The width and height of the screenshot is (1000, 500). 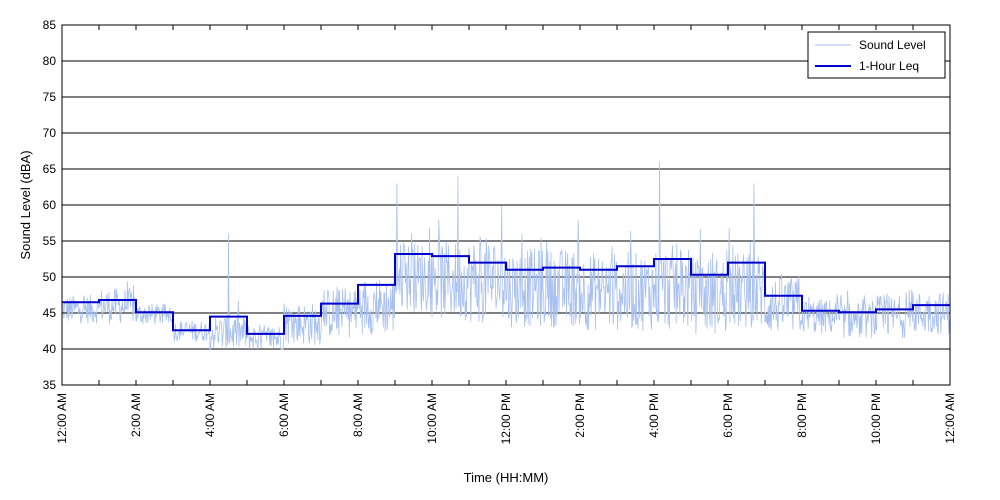 What do you see at coordinates (50, 313) in the screenshot?
I see `y-tick-label: 45` at bounding box center [50, 313].